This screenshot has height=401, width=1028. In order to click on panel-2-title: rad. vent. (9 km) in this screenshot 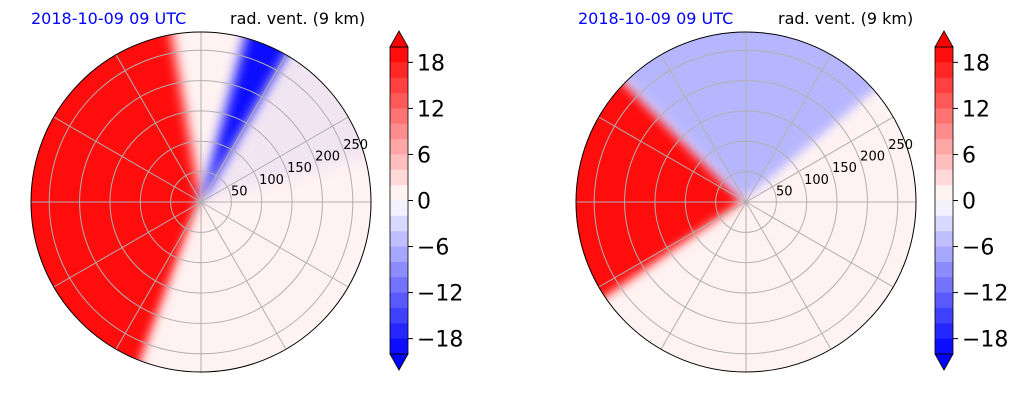, I will do `click(845, 18)`.